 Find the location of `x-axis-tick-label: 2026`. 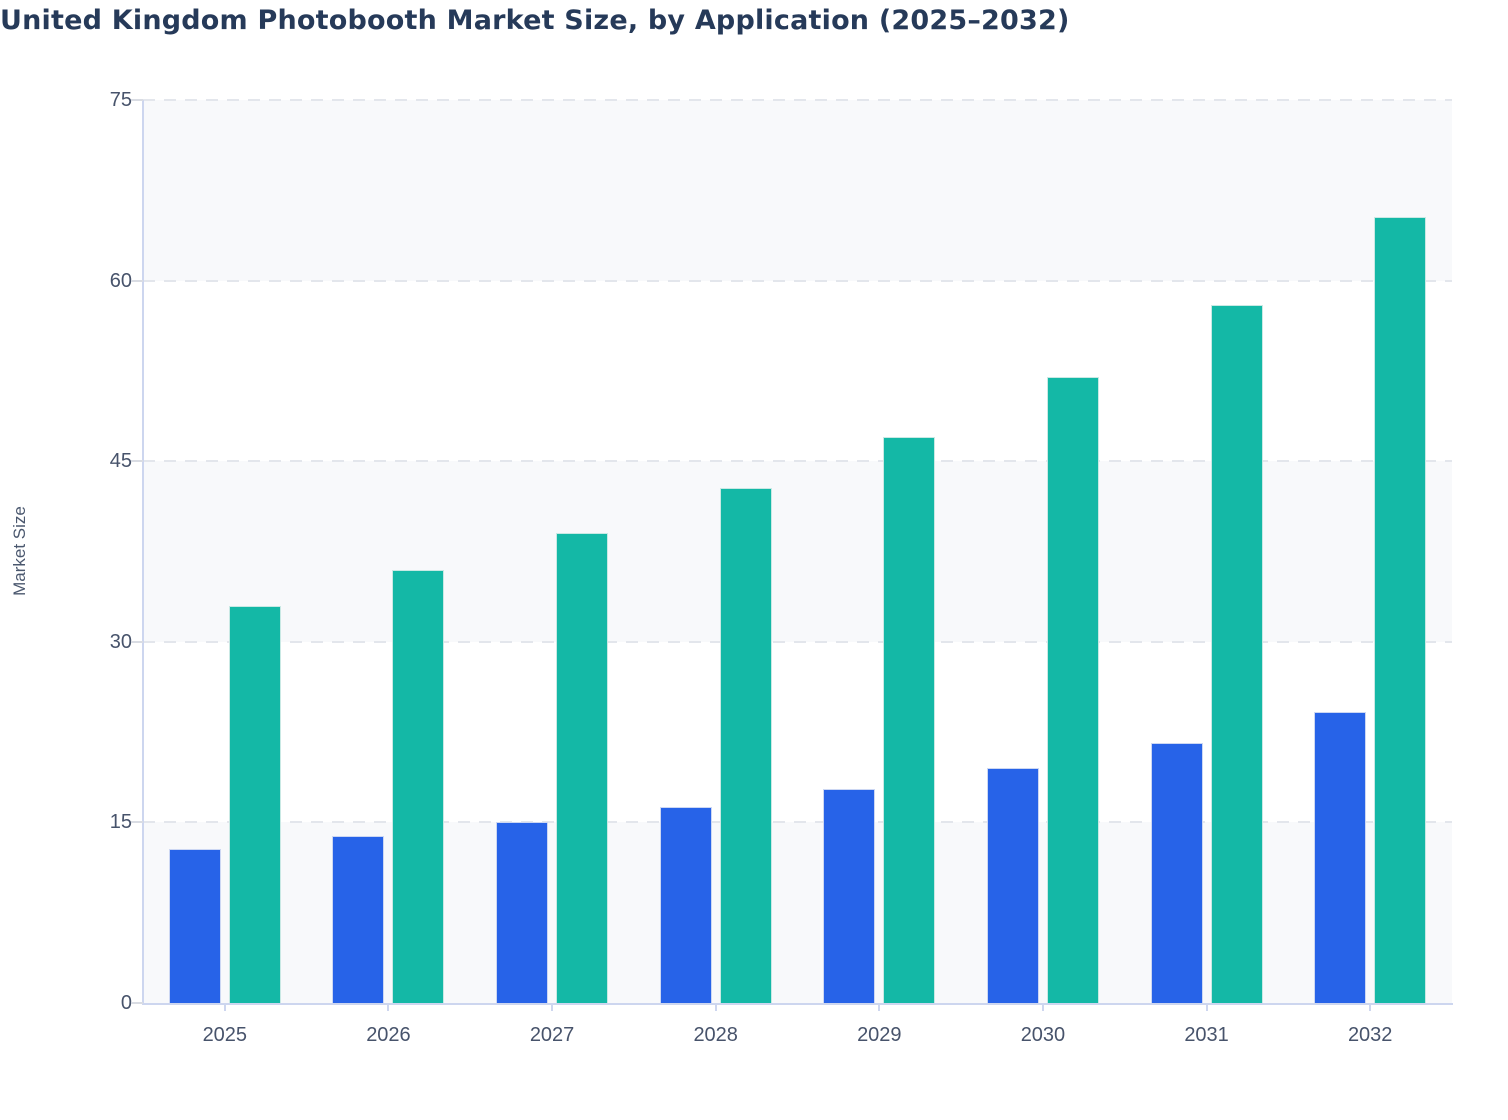

x-axis-tick-label: 2026 is located at coordinates (388, 1035).